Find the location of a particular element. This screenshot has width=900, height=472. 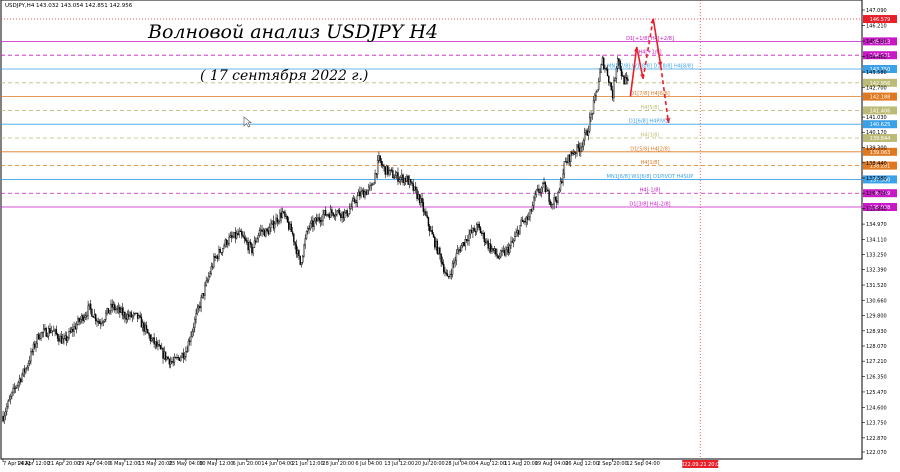

level-price-tag-text: 135.938 is located at coordinates (880, 208).